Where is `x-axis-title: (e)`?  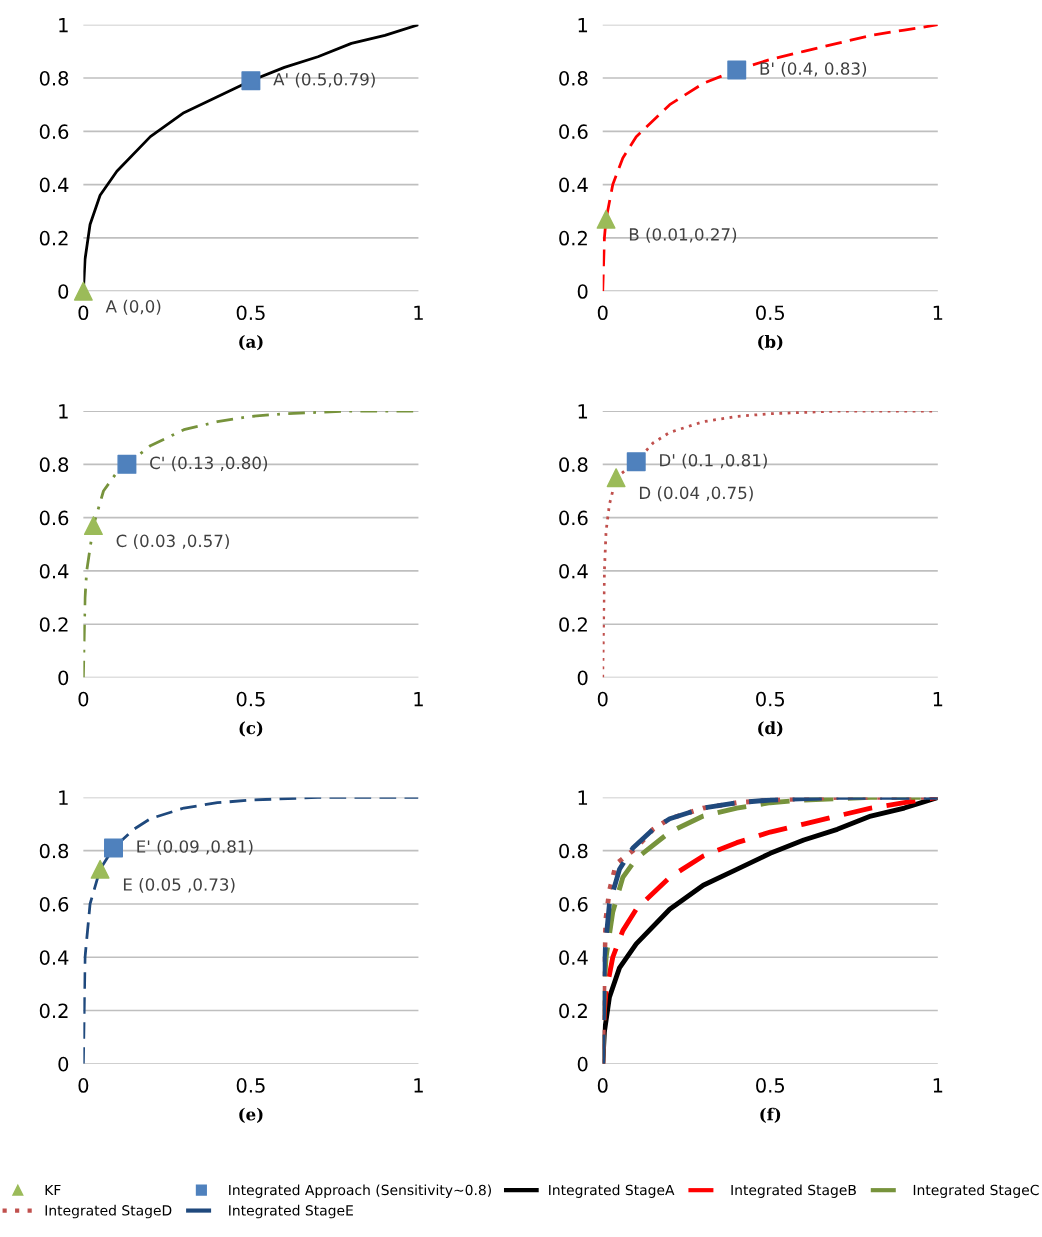
x-axis-title: (e) is located at coordinates (251, 1115).